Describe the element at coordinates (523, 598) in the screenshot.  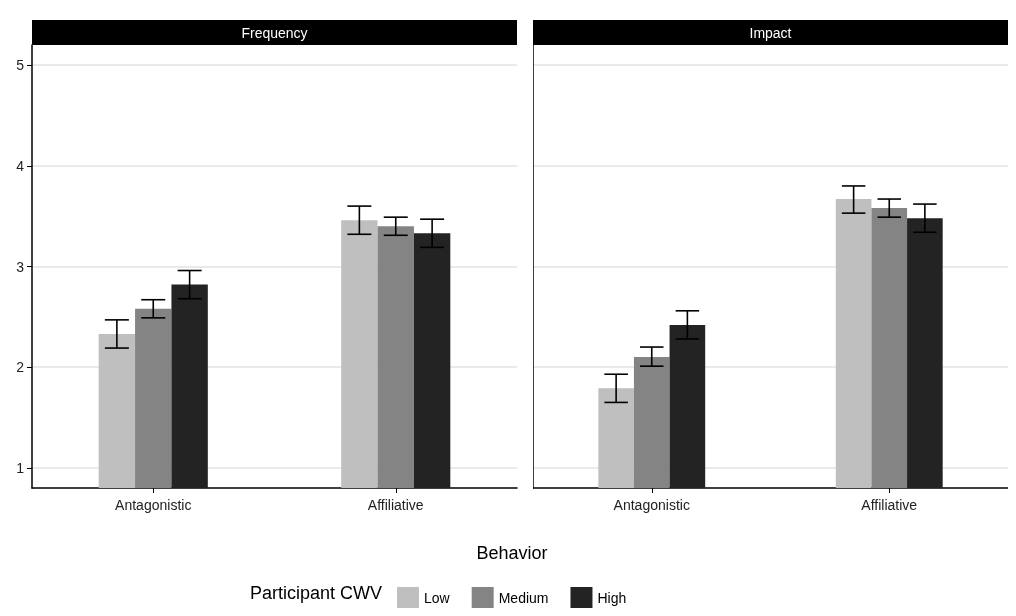
I see `legend-label: Medium` at that location.